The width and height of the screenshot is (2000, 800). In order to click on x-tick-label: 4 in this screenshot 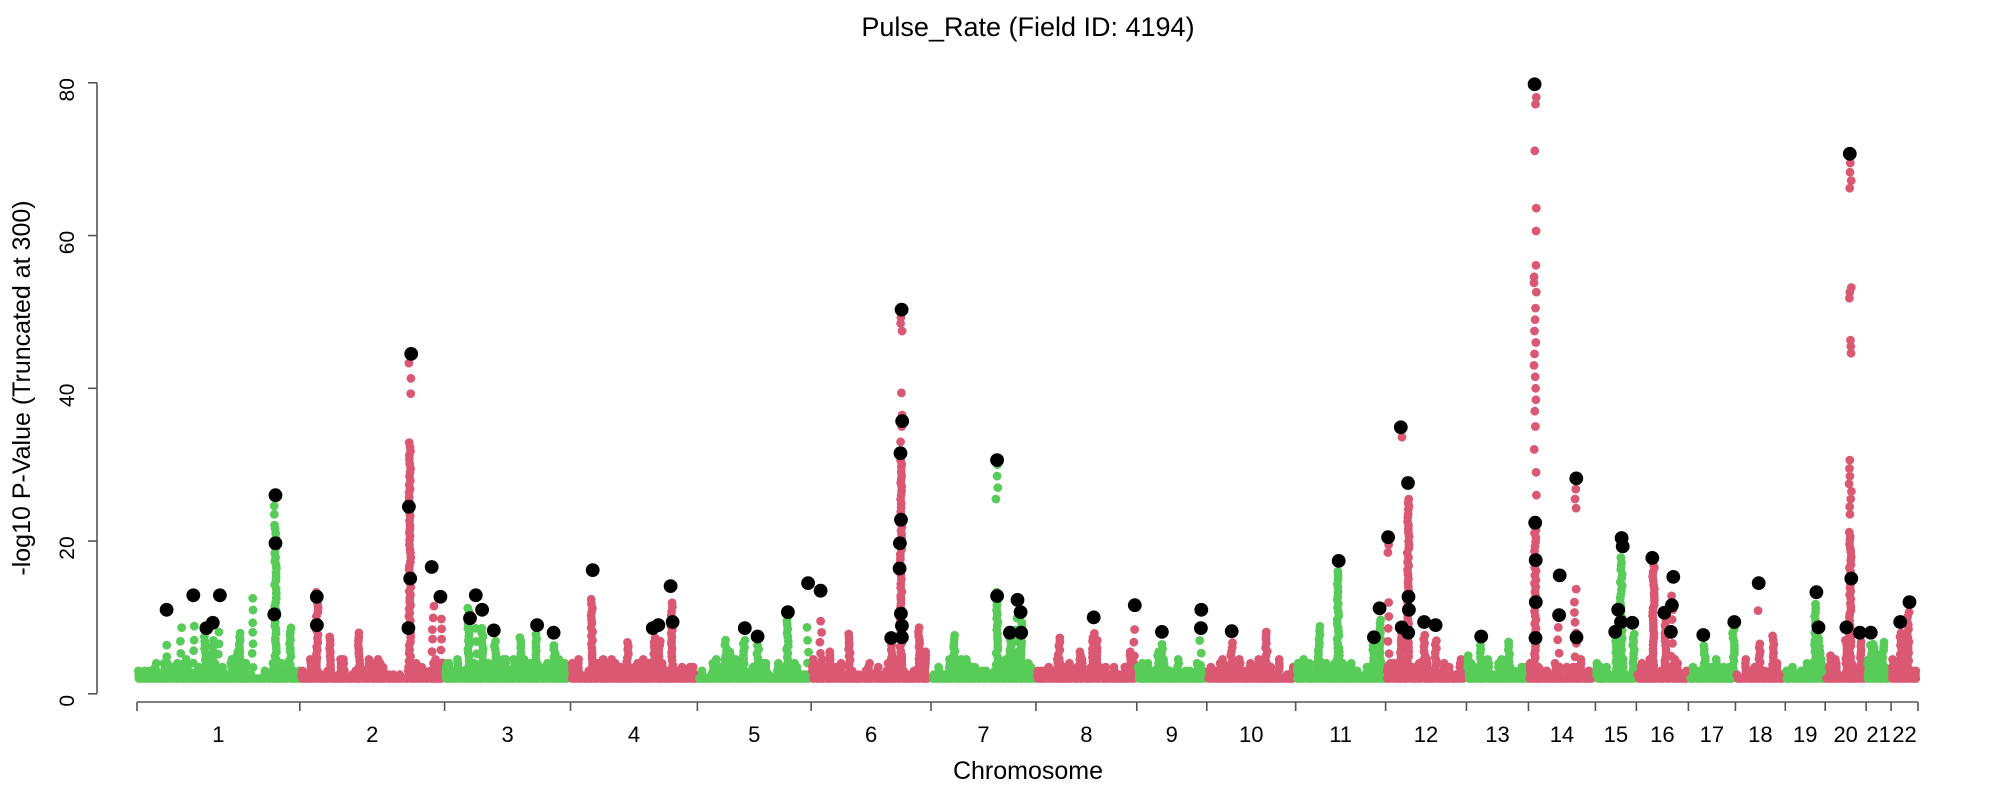, I will do `click(634, 734)`.